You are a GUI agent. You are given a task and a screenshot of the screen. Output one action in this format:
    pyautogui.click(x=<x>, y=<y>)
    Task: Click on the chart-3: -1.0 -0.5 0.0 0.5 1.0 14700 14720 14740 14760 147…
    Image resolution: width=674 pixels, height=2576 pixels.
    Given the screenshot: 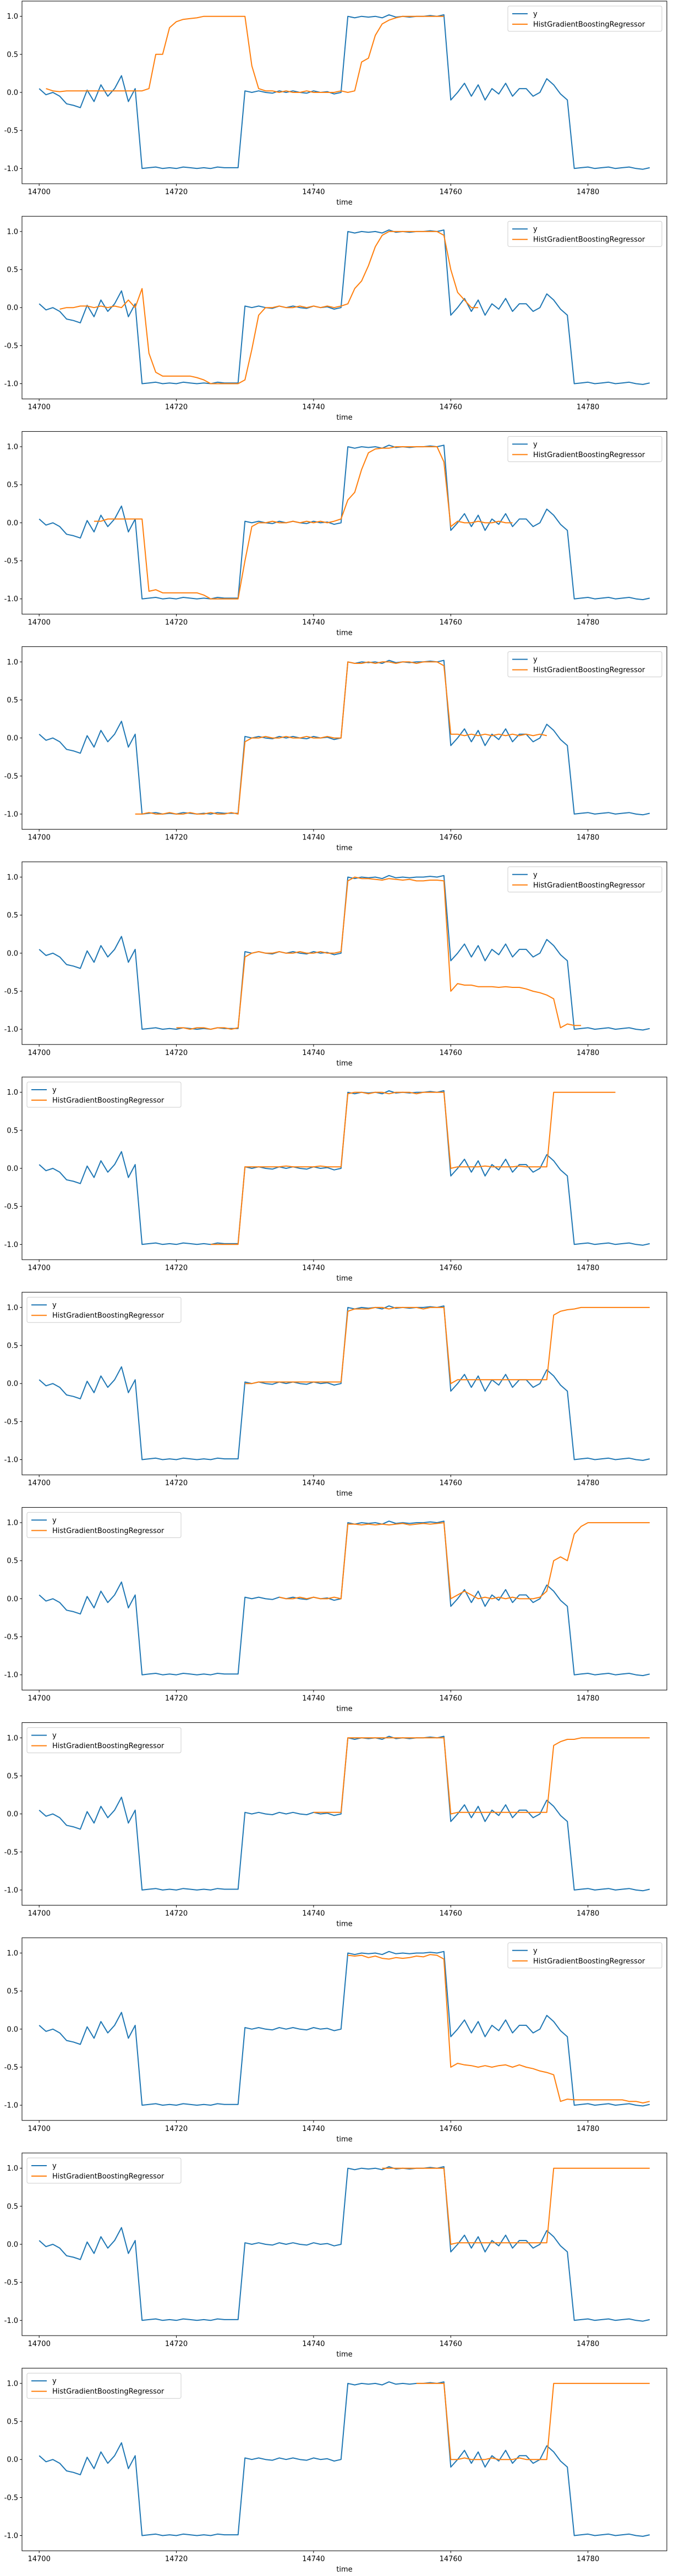 What is the action you would take?
    pyautogui.click(x=335, y=534)
    